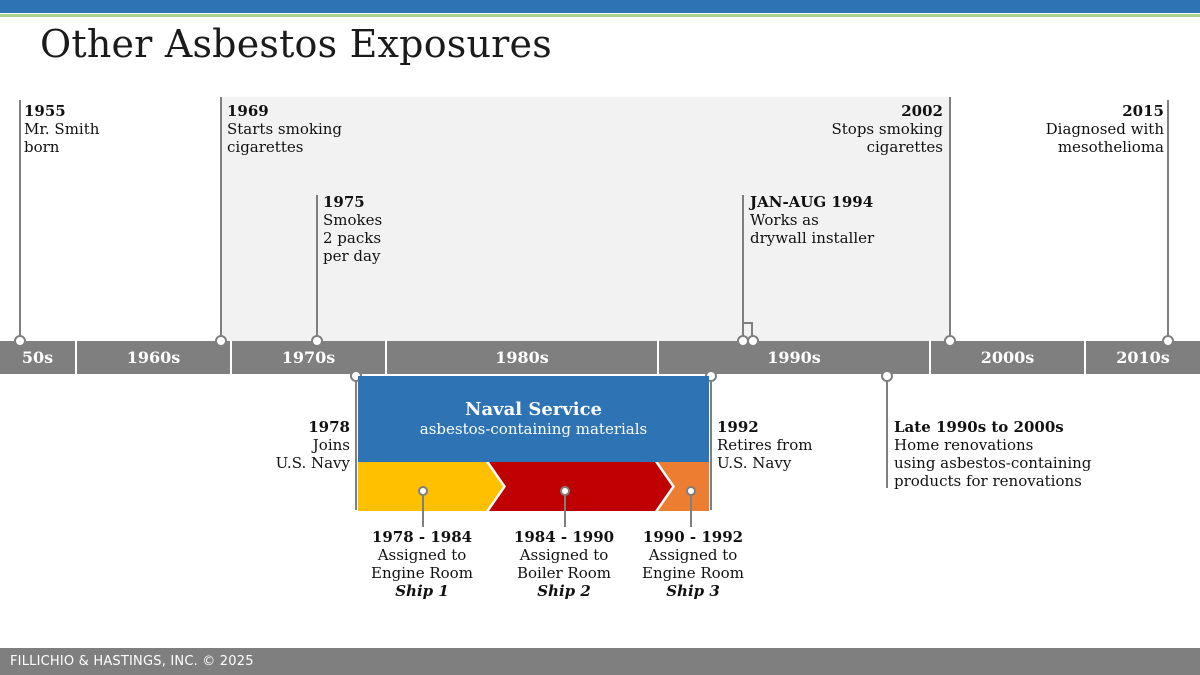  Describe the element at coordinates (37, 357) in the screenshot. I see `decade-1950s: 50s` at that location.